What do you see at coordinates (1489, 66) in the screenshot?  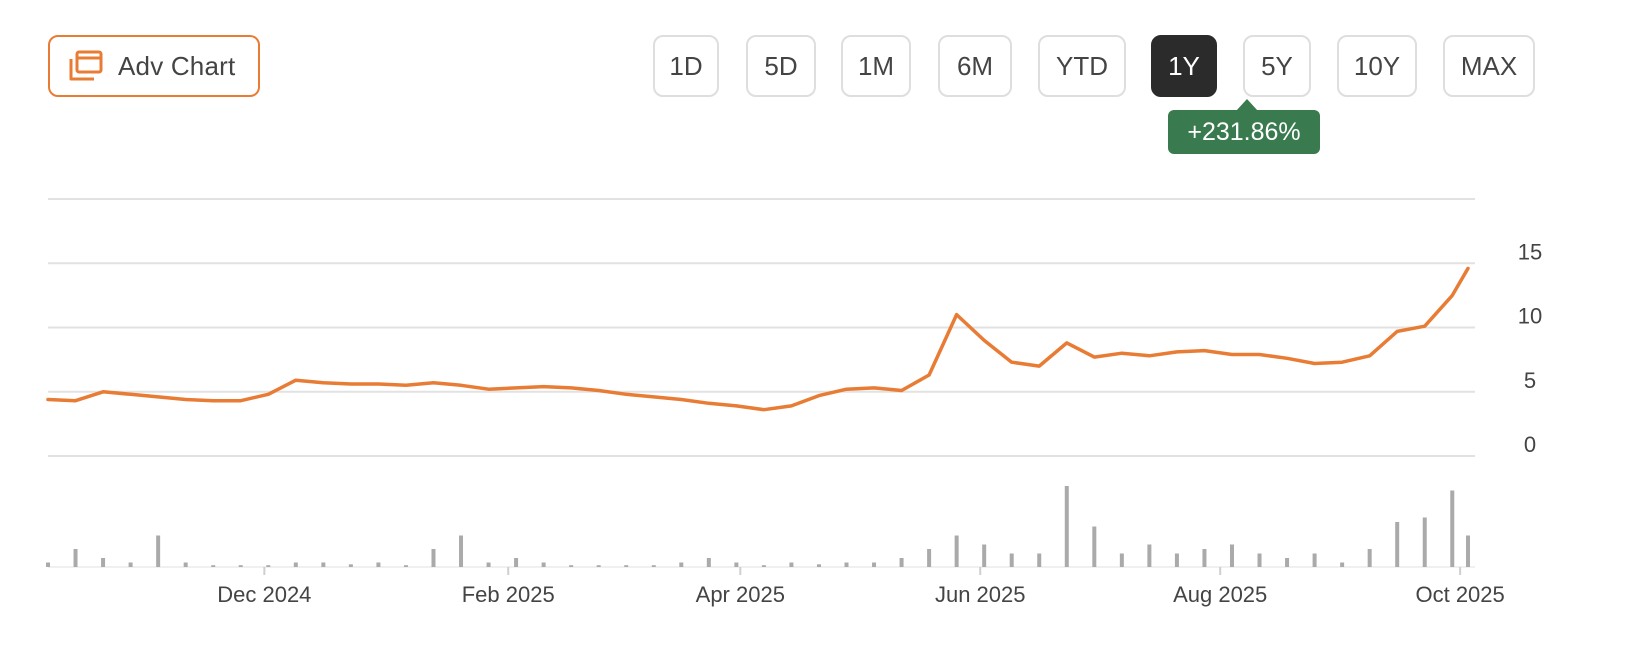 I see `range-max-button: MAX` at bounding box center [1489, 66].